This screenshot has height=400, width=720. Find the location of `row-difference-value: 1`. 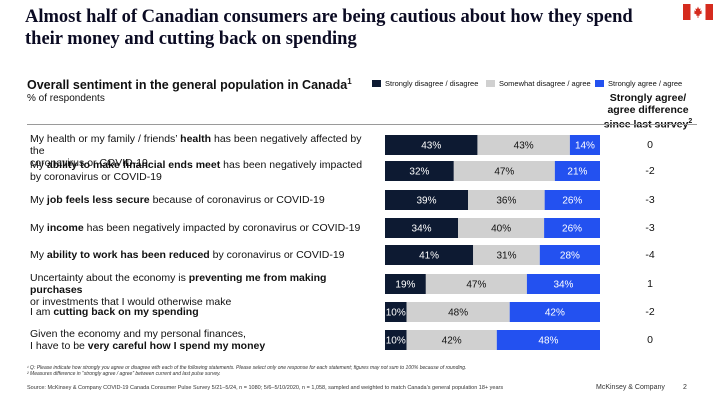

row-difference-value: 1 is located at coordinates (650, 284).